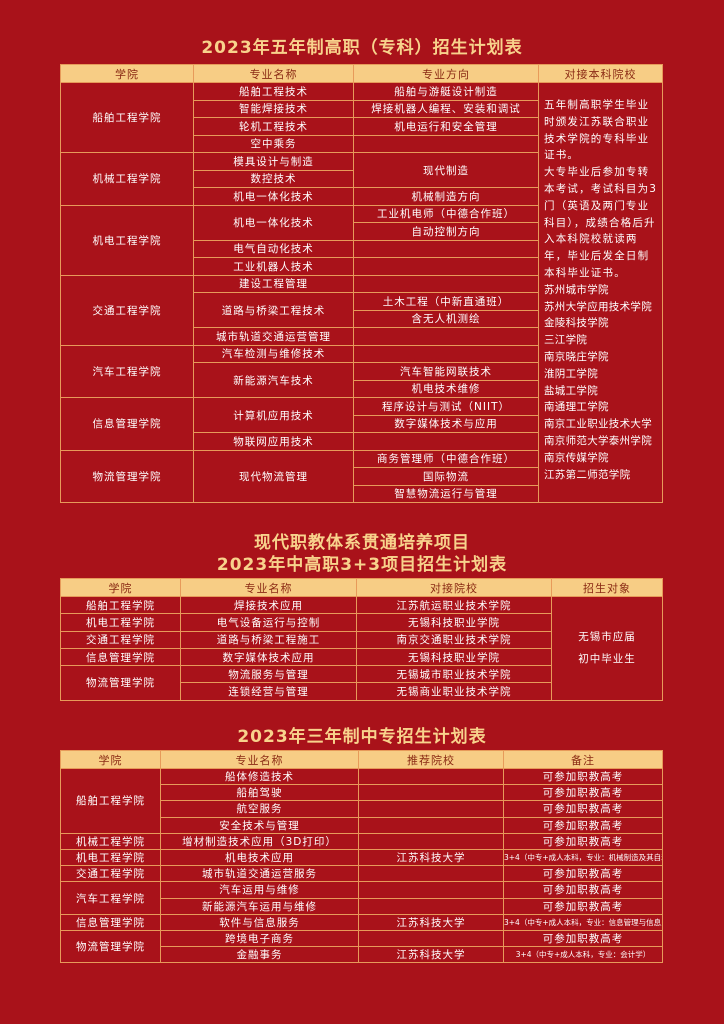 This screenshot has height=1024, width=724. I want to click on side-text: 苏州大学应用技术学院, so click(598, 306).